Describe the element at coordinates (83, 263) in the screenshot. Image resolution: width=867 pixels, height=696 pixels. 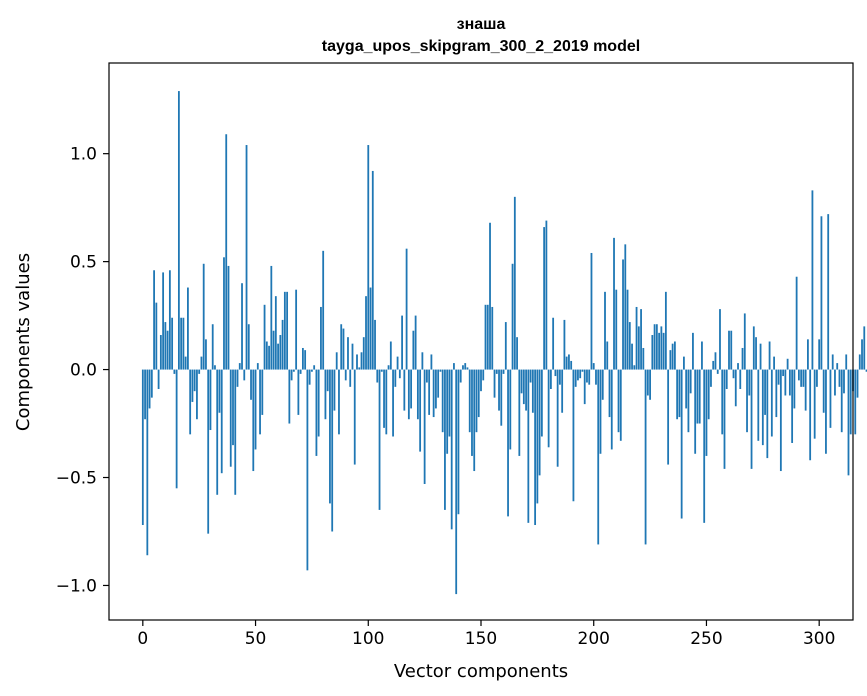
I see `y-tick-label: 0.5` at that location.